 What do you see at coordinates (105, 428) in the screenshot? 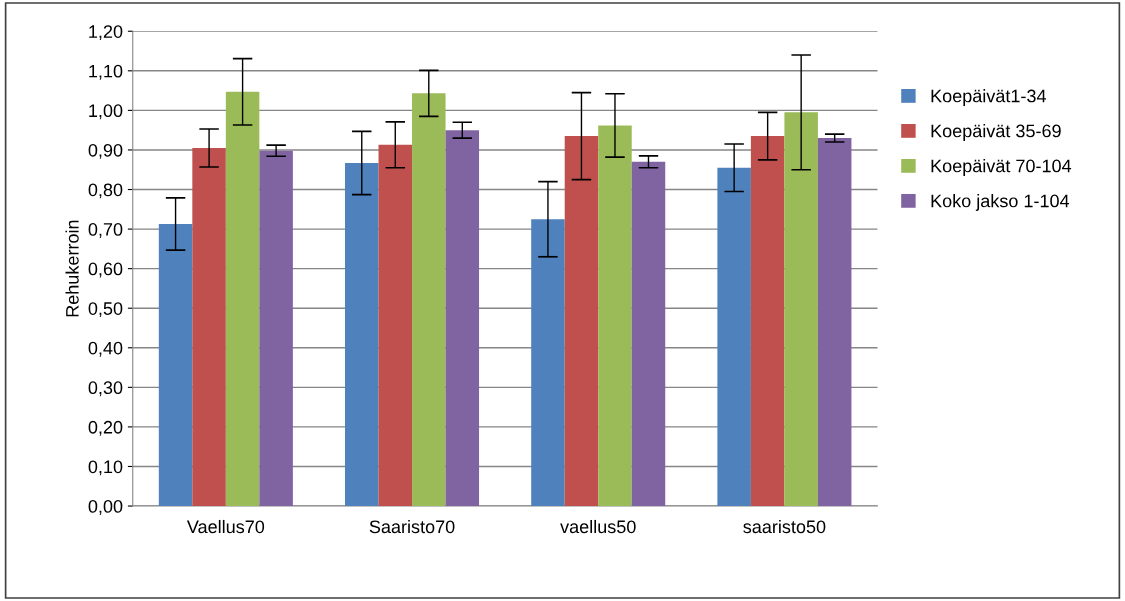
I see `y-tick-label: 0,20` at bounding box center [105, 428].